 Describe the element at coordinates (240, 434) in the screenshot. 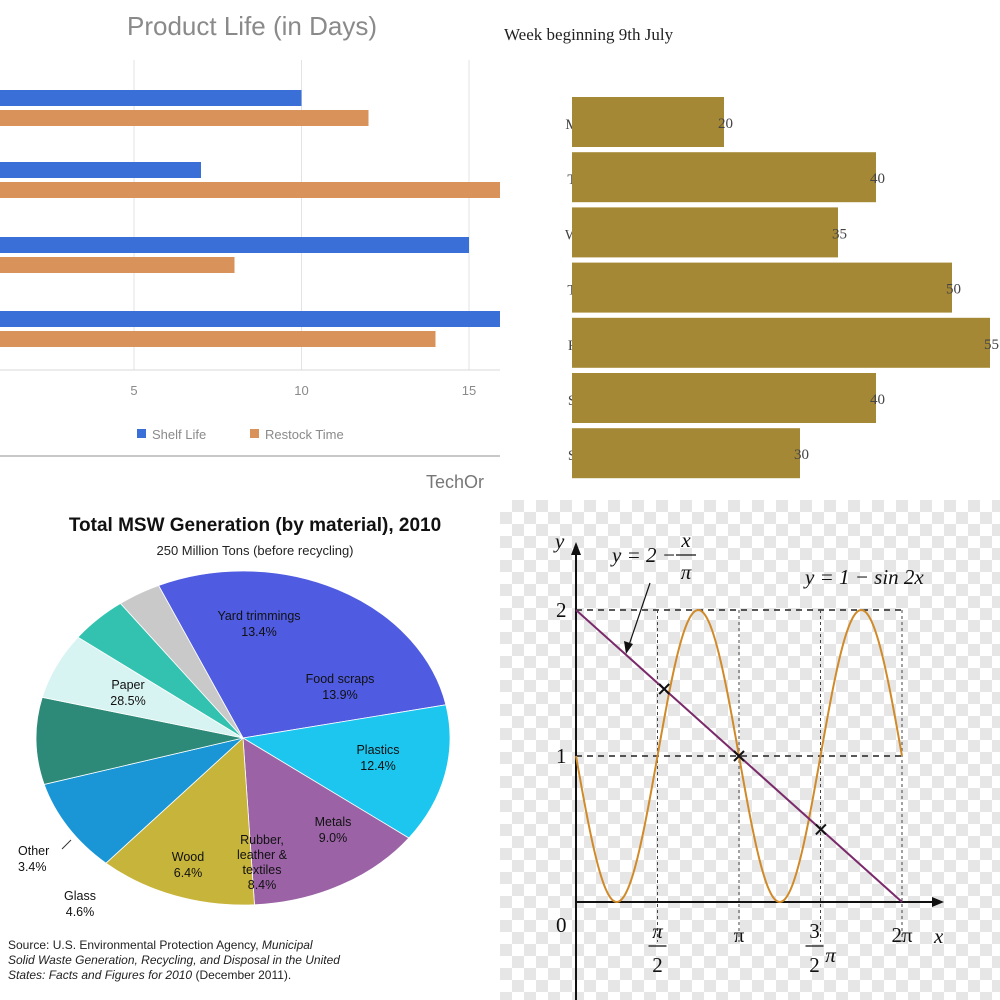

I see `legend: Shelf Life Restock Time` at that location.